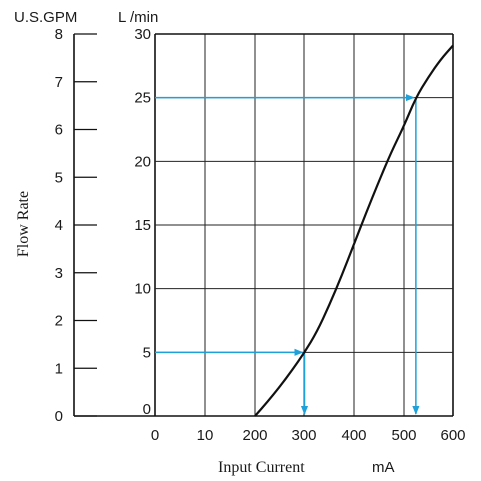 This screenshot has height=481, width=481. What do you see at coordinates (261, 467) in the screenshot?
I see `x-axis-title: Input Current` at bounding box center [261, 467].